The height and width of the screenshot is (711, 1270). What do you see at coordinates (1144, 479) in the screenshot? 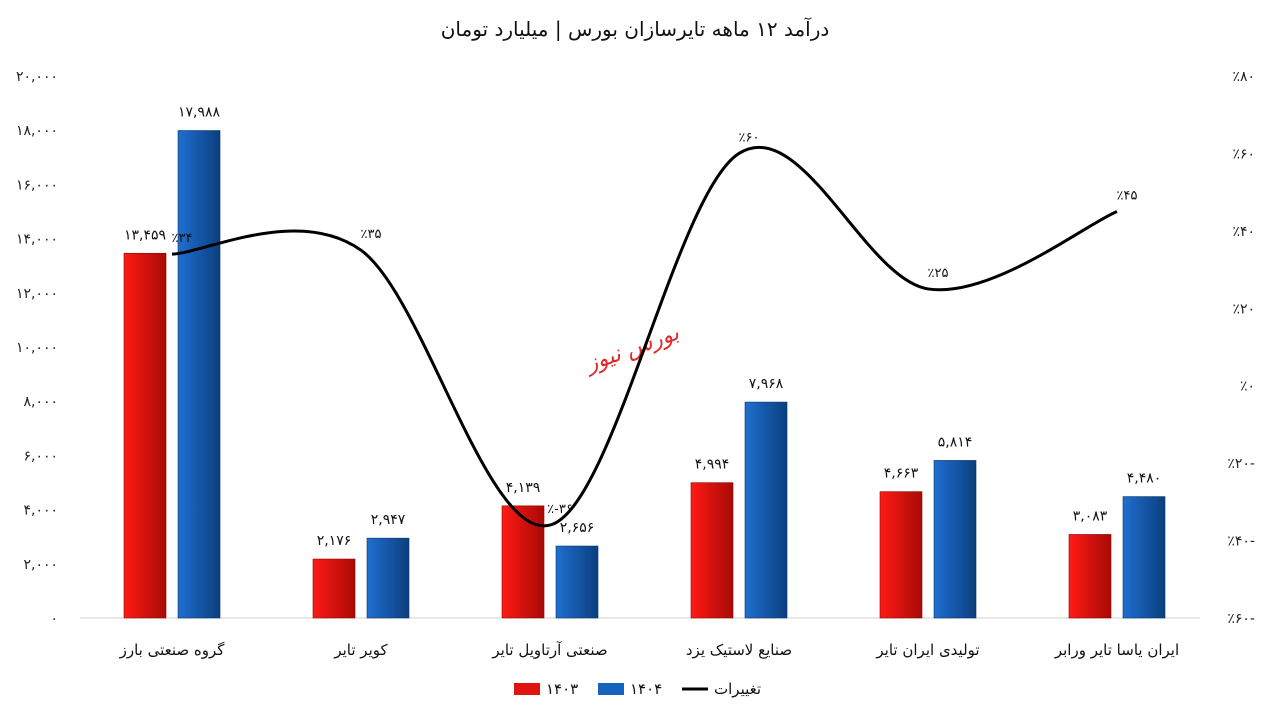
I see `bar-value-label: ۴,۴۸۰` at bounding box center [1144, 479].